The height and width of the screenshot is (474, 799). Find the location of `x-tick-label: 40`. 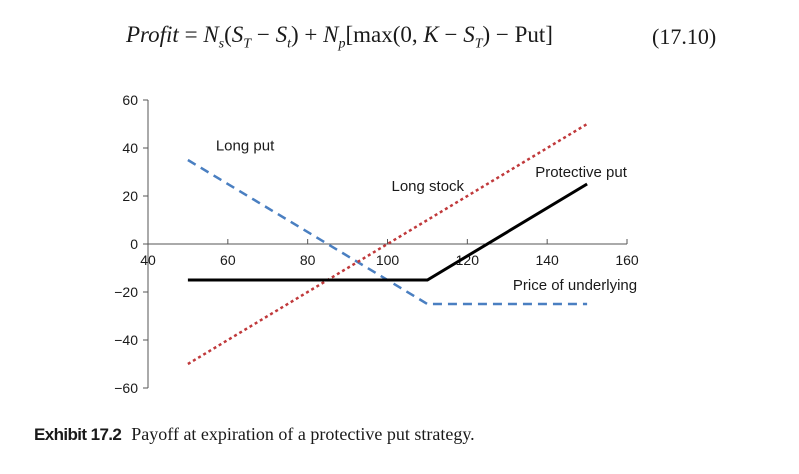

x-tick-label: 40 is located at coordinates (148, 260).